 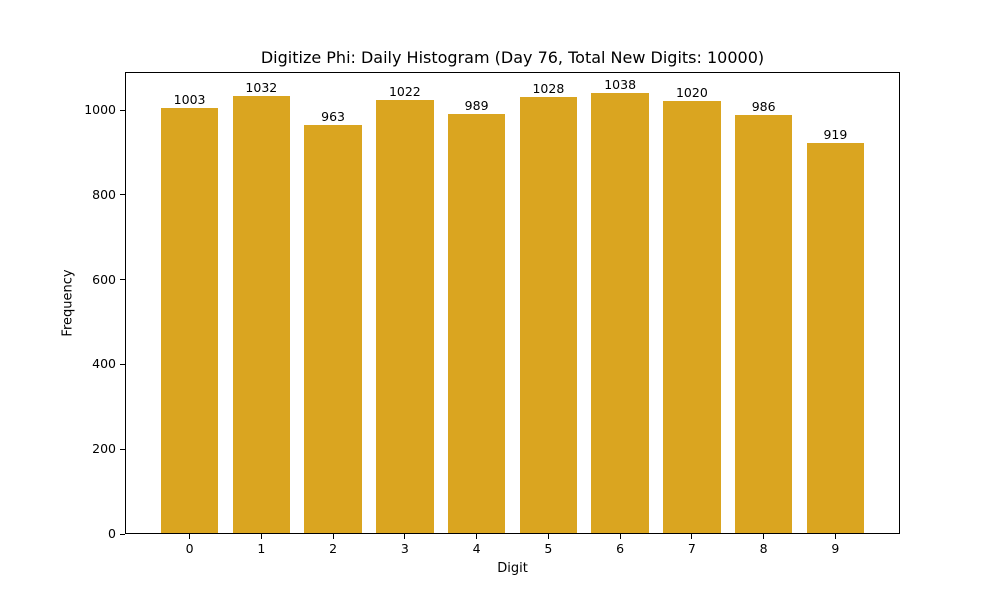 I want to click on bar-value-label: 1020, so click(x=691, y=92).